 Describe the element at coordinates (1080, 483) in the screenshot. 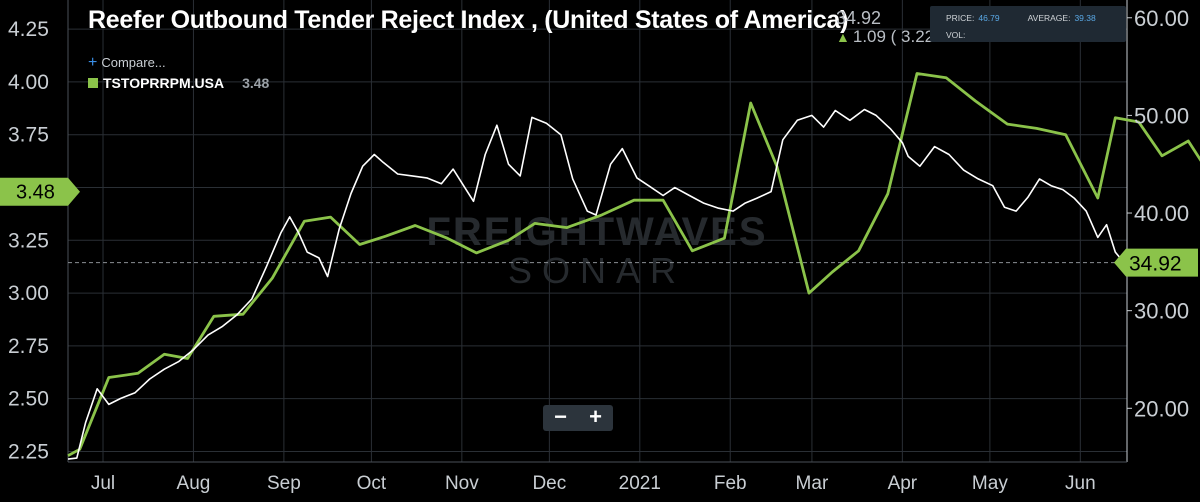

I see `x-tick-label: Jun` at that location.